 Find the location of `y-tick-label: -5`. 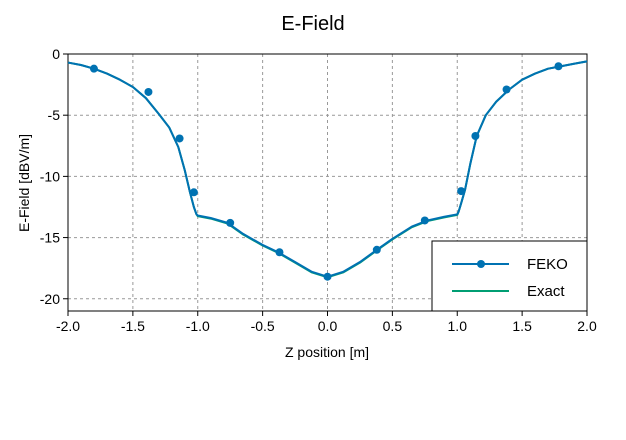

y-tick-label: -5 is located at coordinates (54, 115).